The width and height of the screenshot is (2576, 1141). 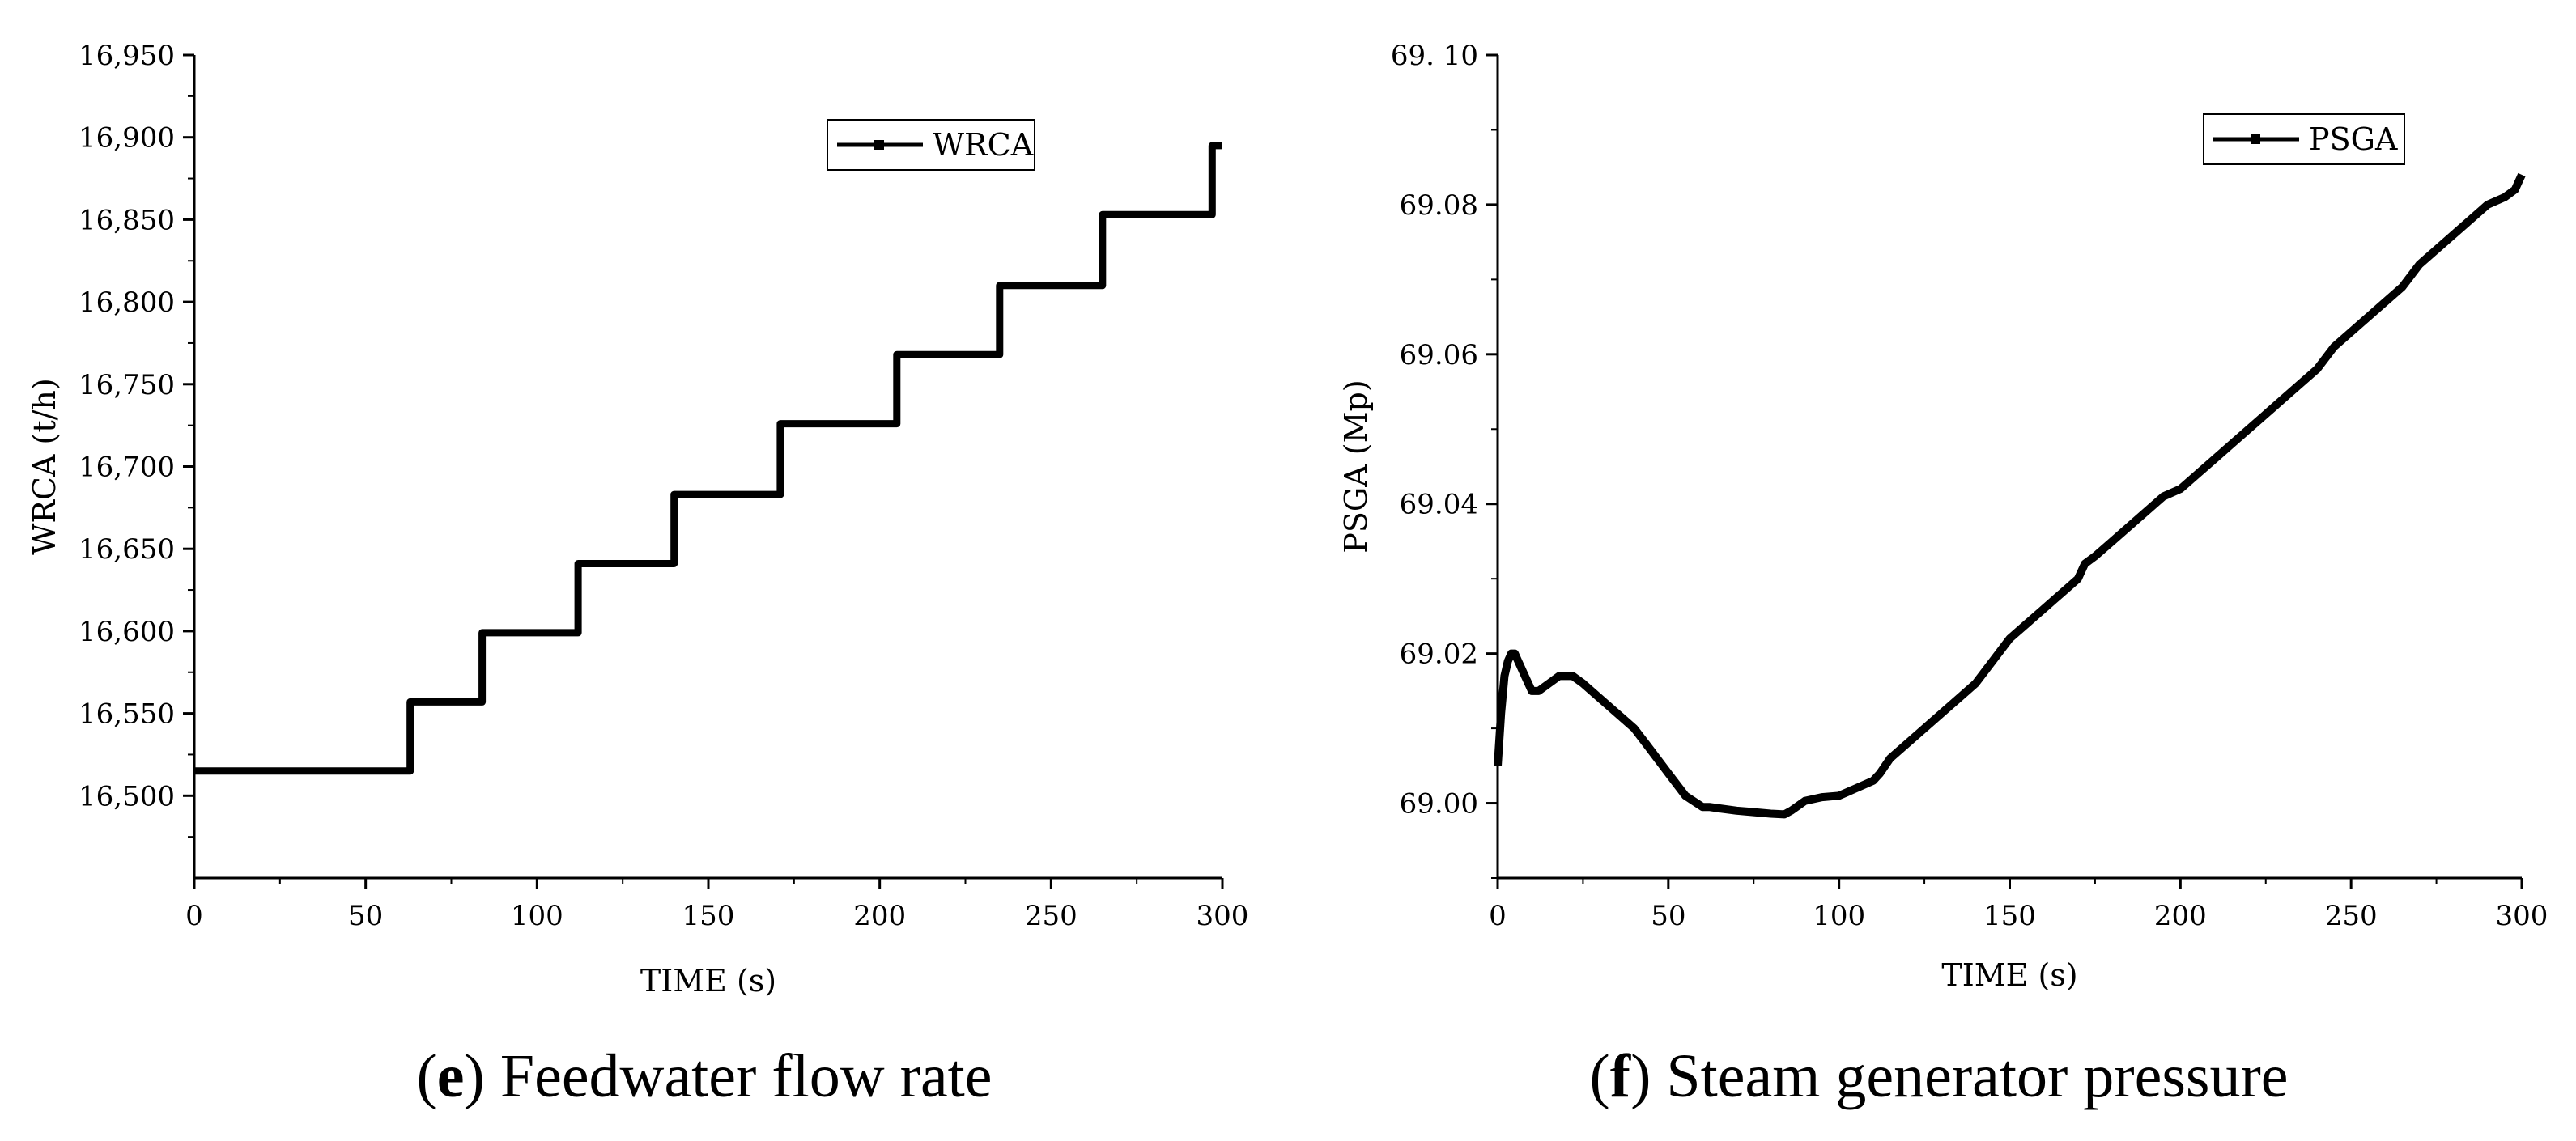 I want to click on panel-e-y-tick-label: 16,850, so click(x=127, y=220).